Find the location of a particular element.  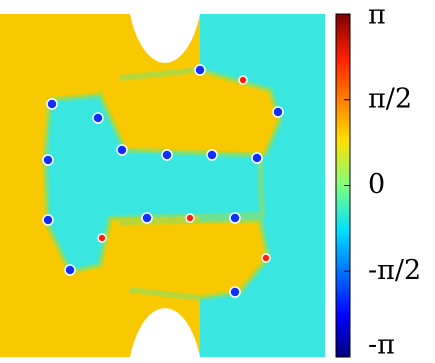

colorbar-tick-label: π is located at coordinates (377, 15).